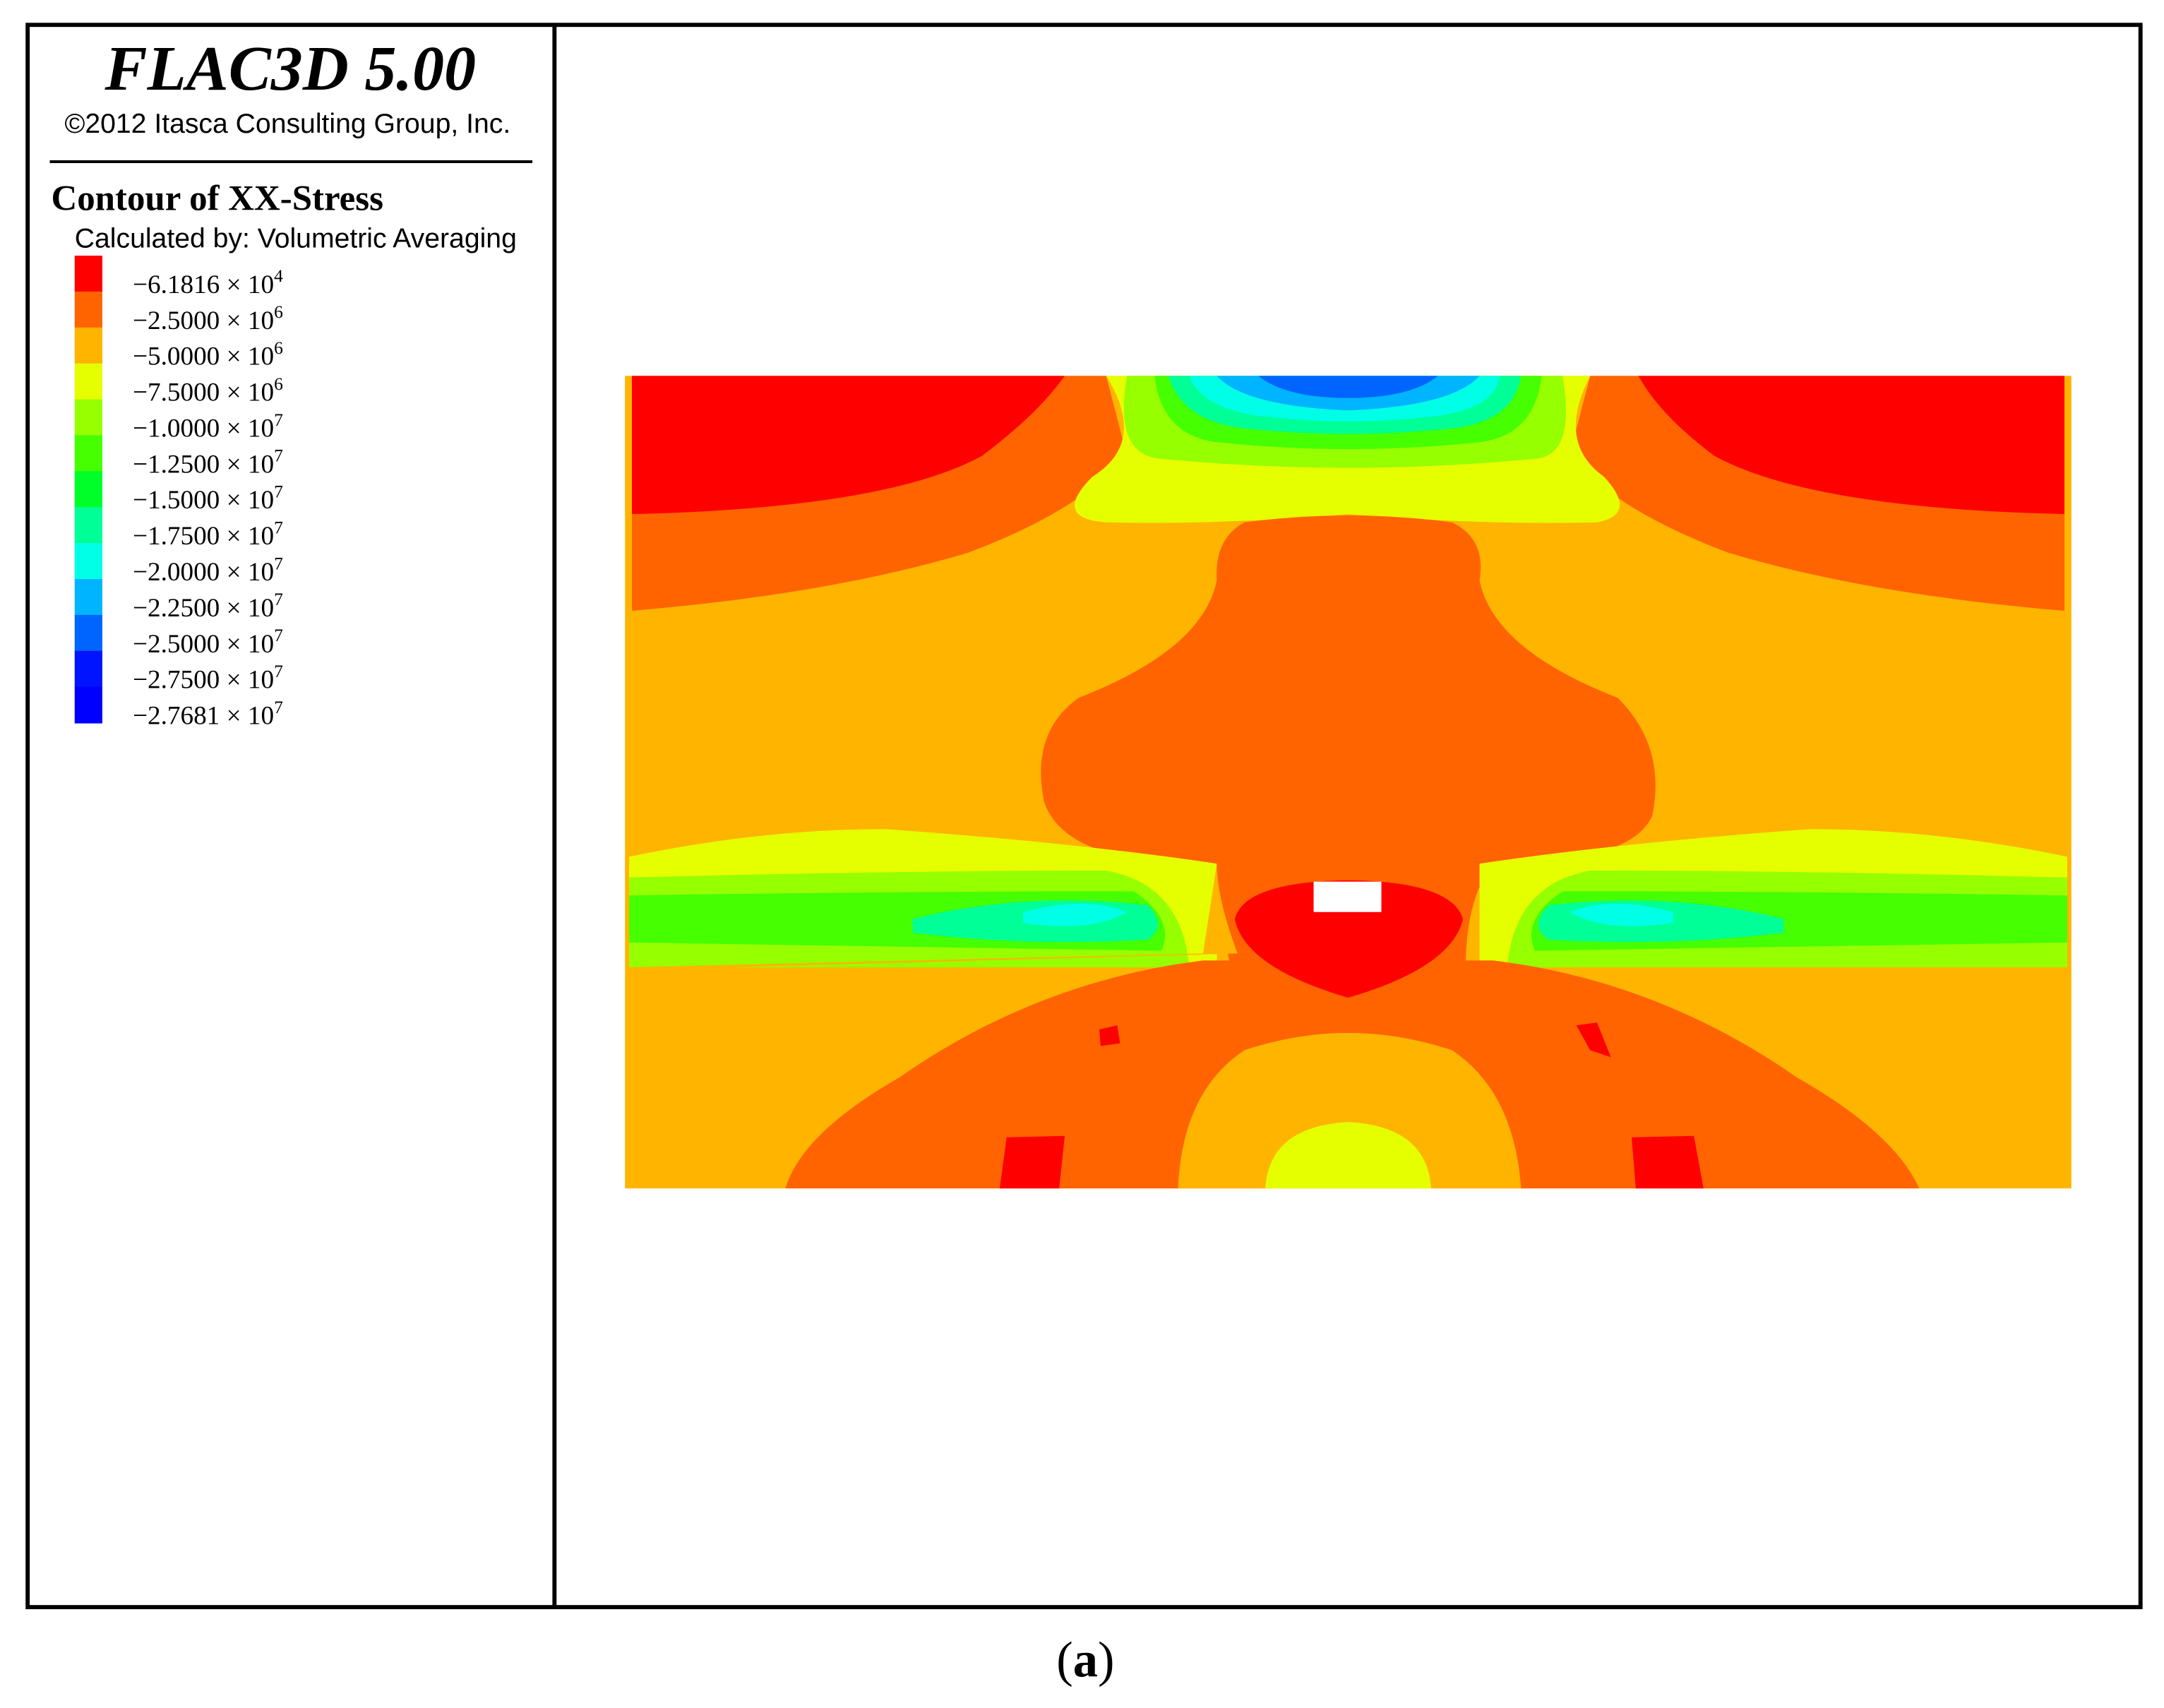 The width and height of the screenshot is (2164, 1708). I want to click on caption-open: (, so click(1064, 1660).